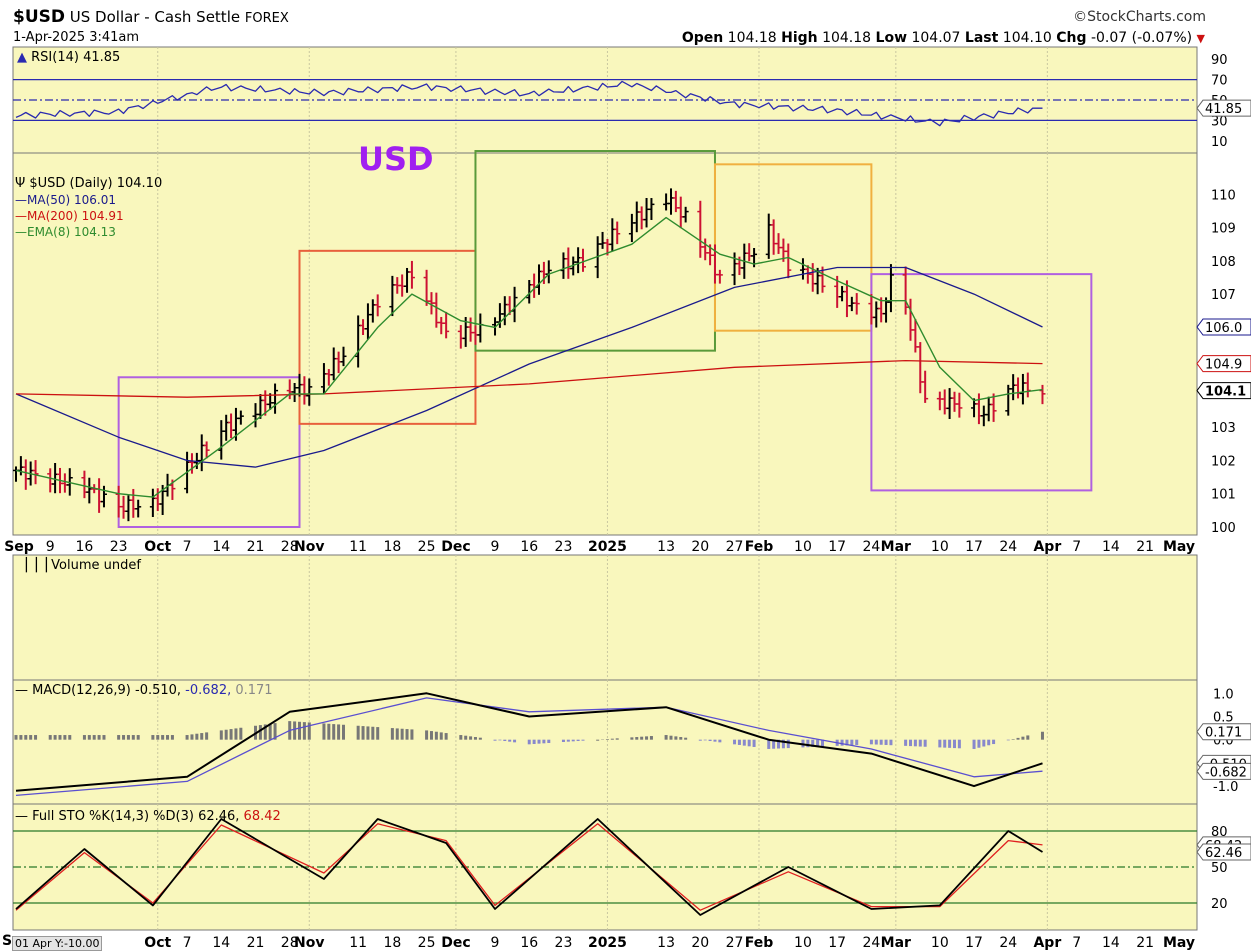 The width and height of the screenshot is (1251, 951). What do you see at coordinates (290, 943) in the screenshot?
I see `x-tick-bottom: 28` at bounding box center [290, 943].